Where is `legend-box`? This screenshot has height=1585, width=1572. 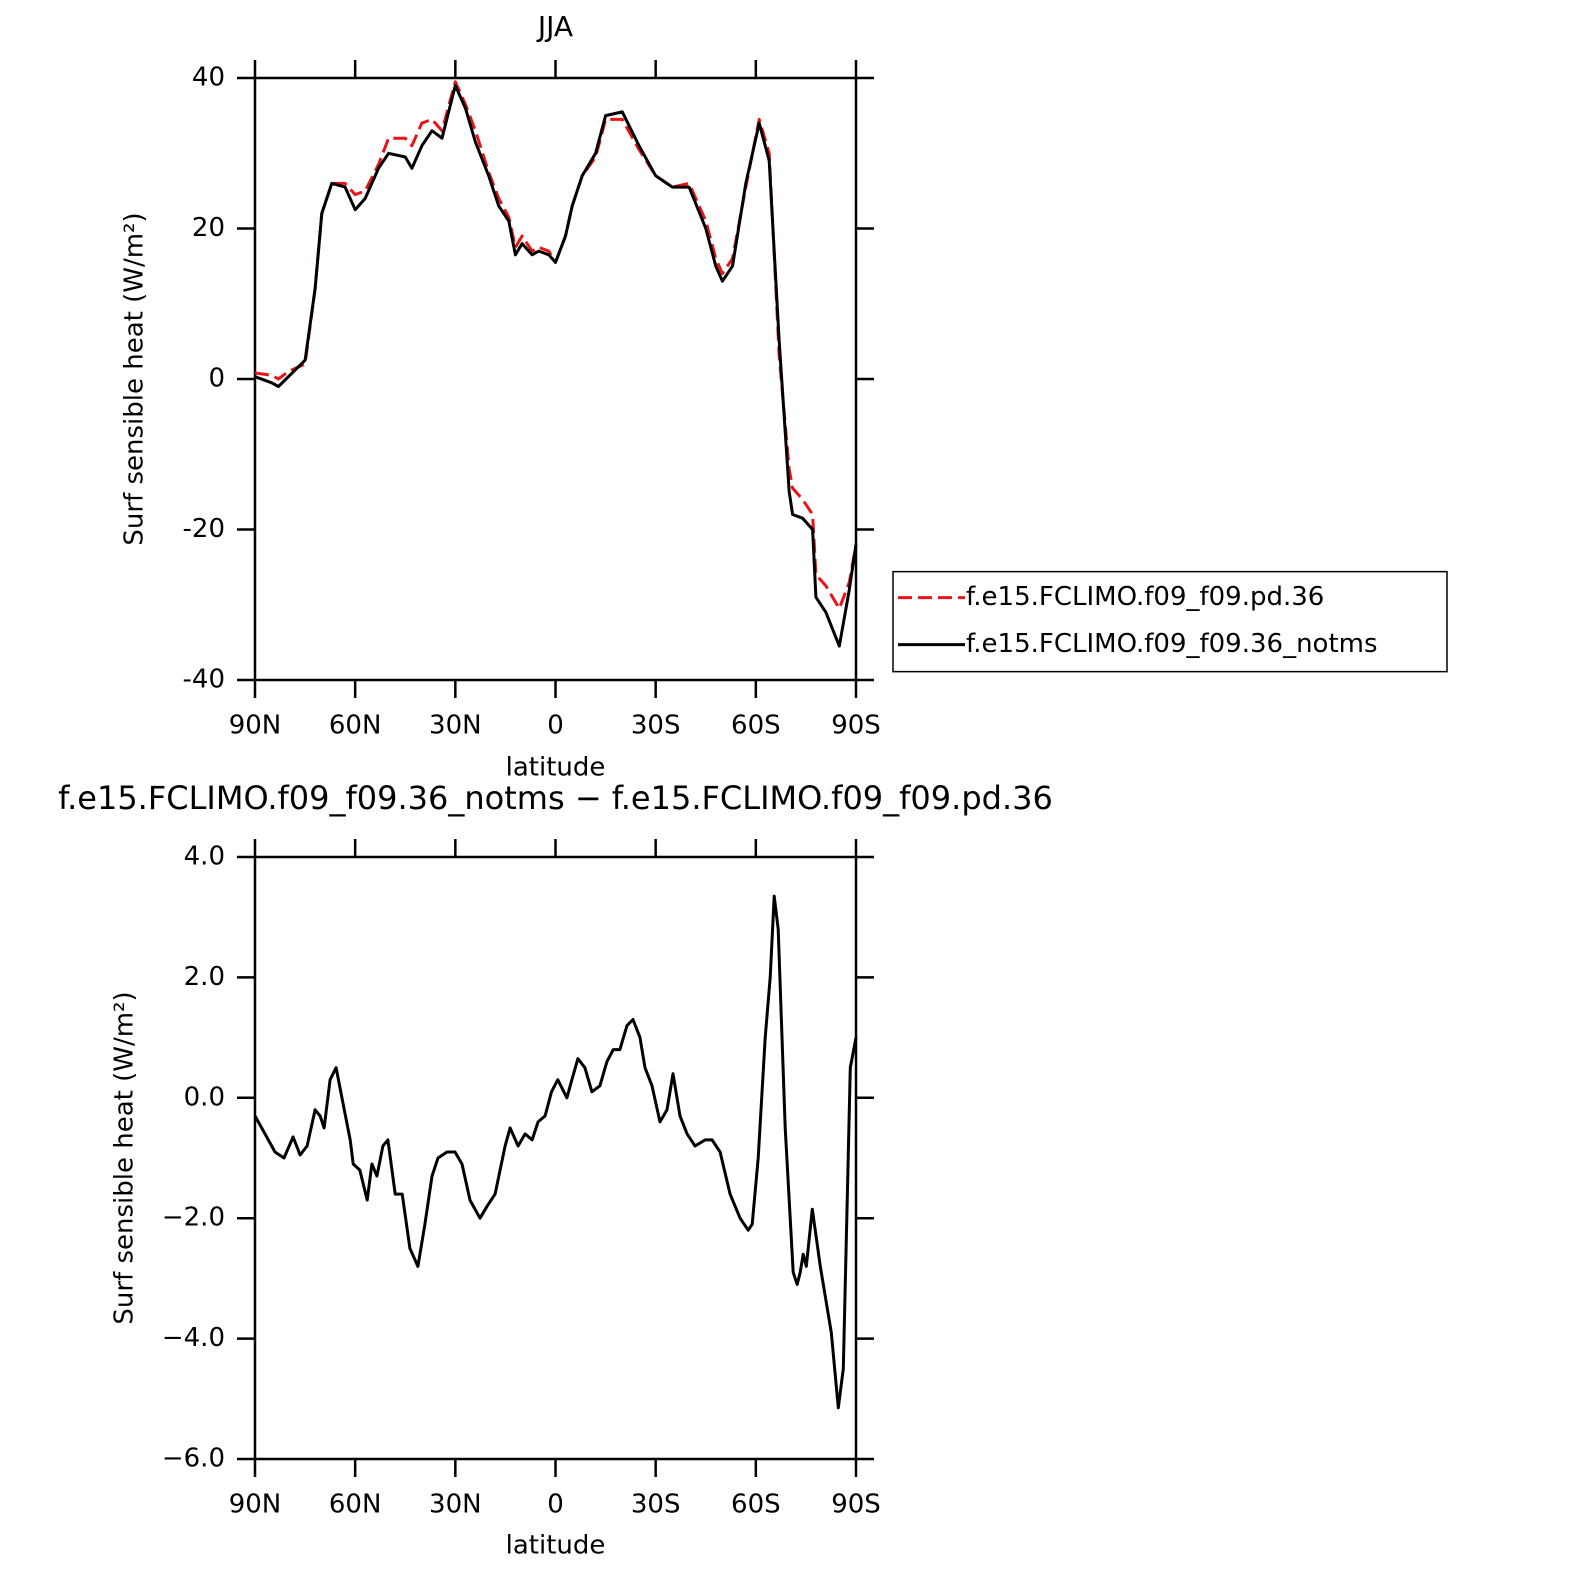
legend-box is located at coordinates (1170, 621).